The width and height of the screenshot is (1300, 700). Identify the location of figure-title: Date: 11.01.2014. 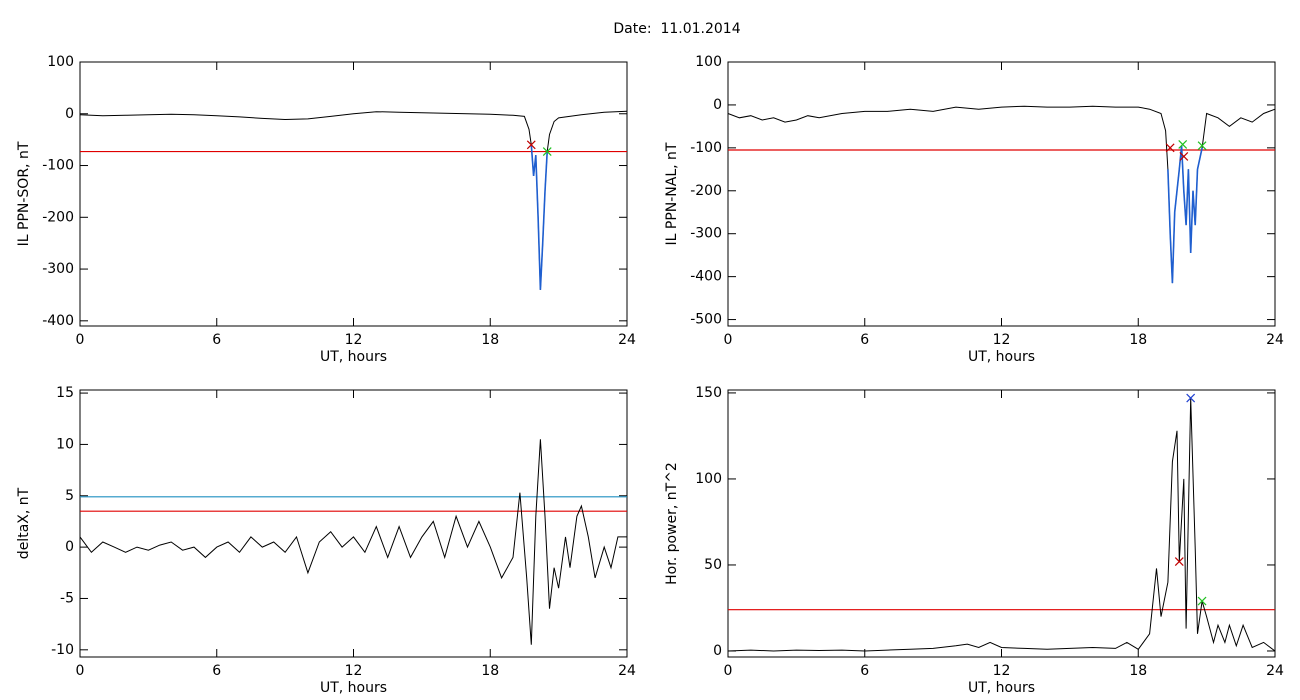
(676, 29).